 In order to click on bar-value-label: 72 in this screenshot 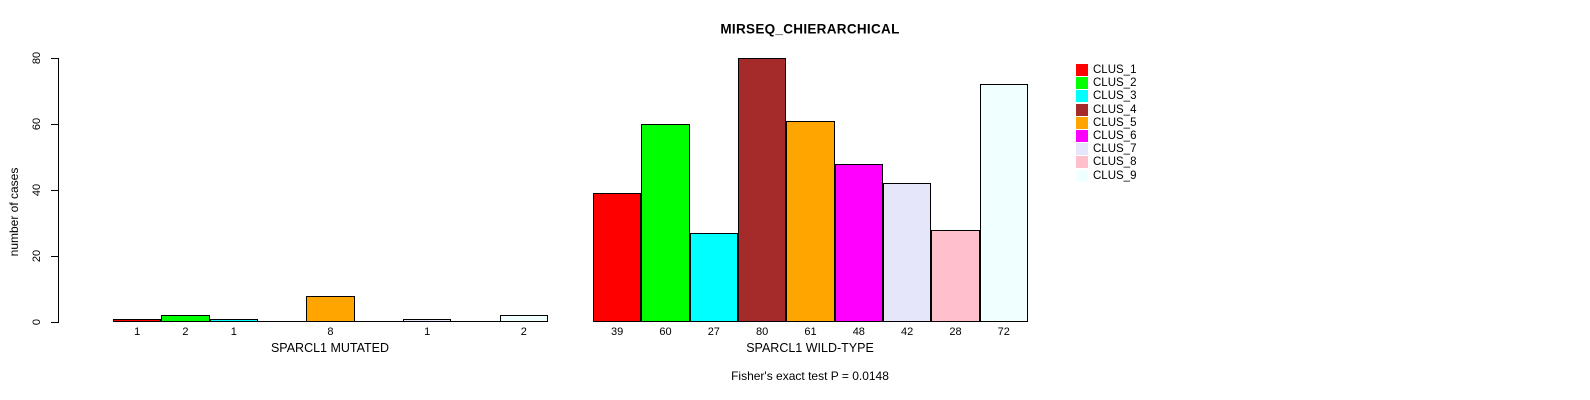, I will do `click(1003, 332)`.